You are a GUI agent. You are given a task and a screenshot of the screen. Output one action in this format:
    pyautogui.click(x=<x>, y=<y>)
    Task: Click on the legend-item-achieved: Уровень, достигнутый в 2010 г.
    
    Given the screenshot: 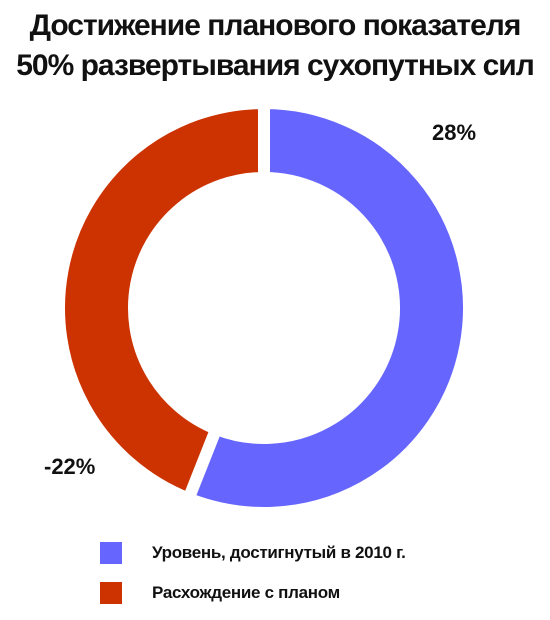 What is the action you would take?
    pyautogui.click(x=253, y=553)
    